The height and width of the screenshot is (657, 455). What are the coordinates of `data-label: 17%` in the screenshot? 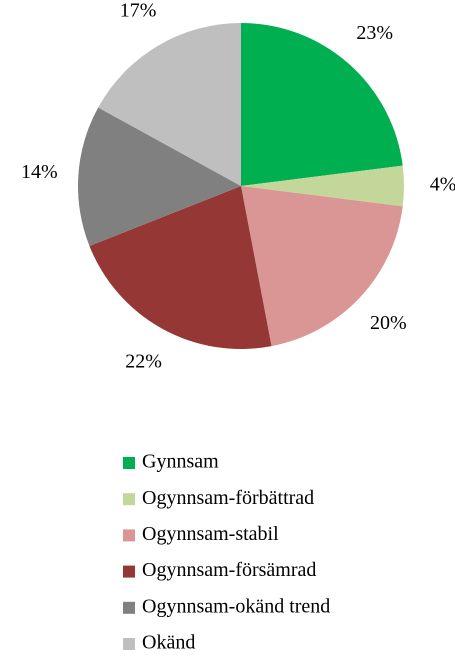 It's located at (138, 11).